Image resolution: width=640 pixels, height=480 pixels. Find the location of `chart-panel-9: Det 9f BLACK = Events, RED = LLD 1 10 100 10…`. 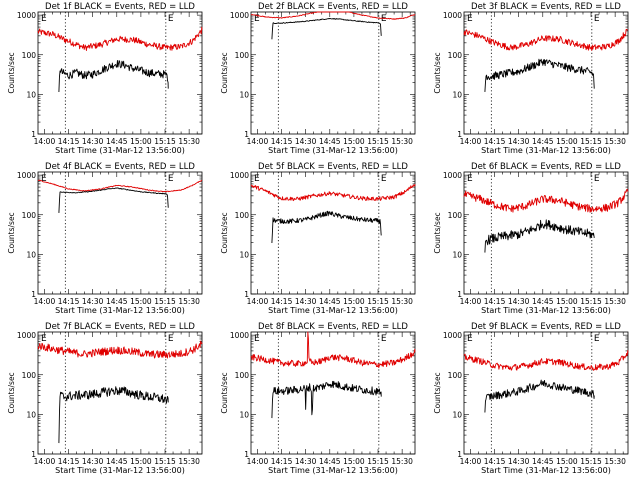

chart-panel-9: Det 9f BLACK = Events, RED = LLD 1 10 100 10… is located at coordinates (531, 398).